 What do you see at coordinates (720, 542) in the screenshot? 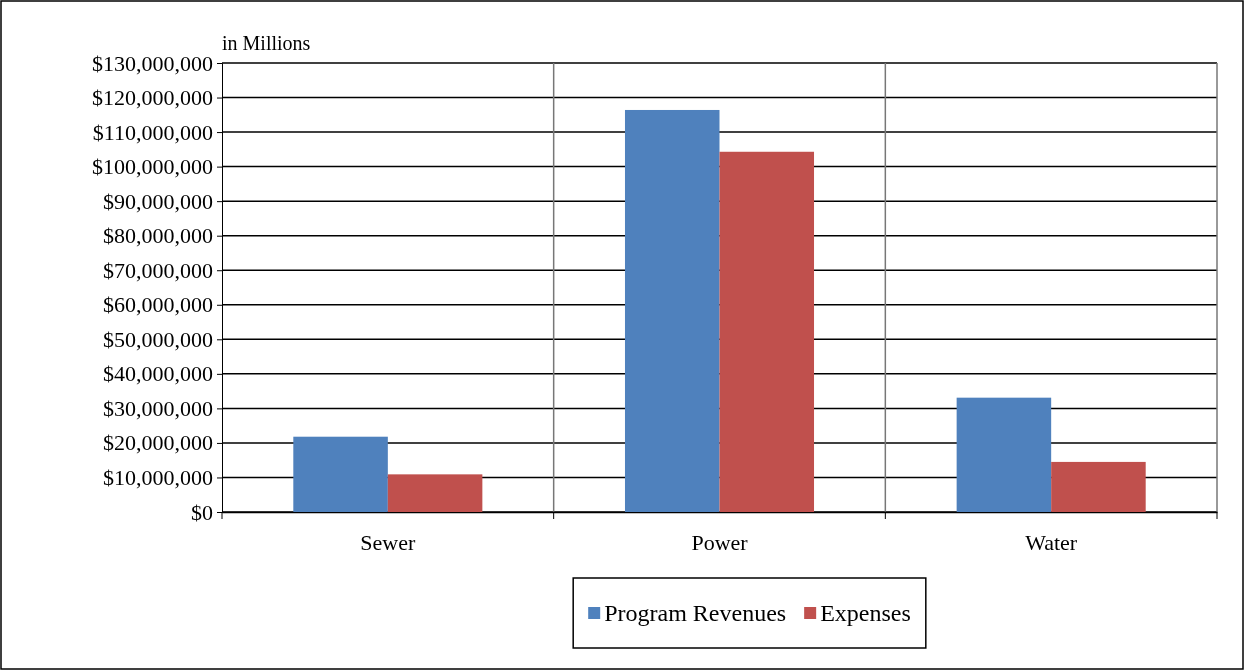
I see `x-tick-label: Power` at bounding box center [720, 542].